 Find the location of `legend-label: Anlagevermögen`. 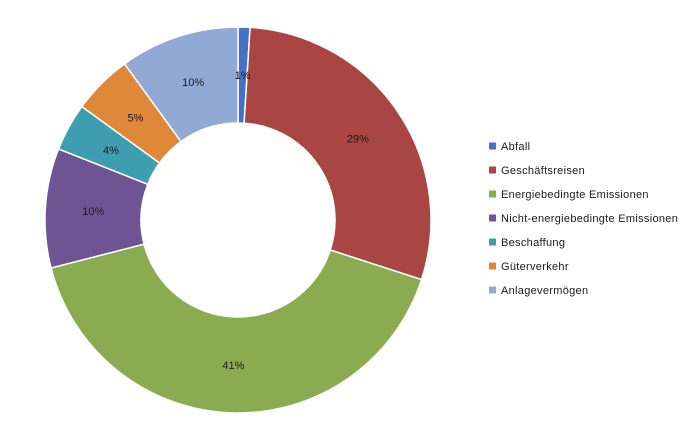

legend-label: Anlagevermögen is located at coordinates (544, 291).